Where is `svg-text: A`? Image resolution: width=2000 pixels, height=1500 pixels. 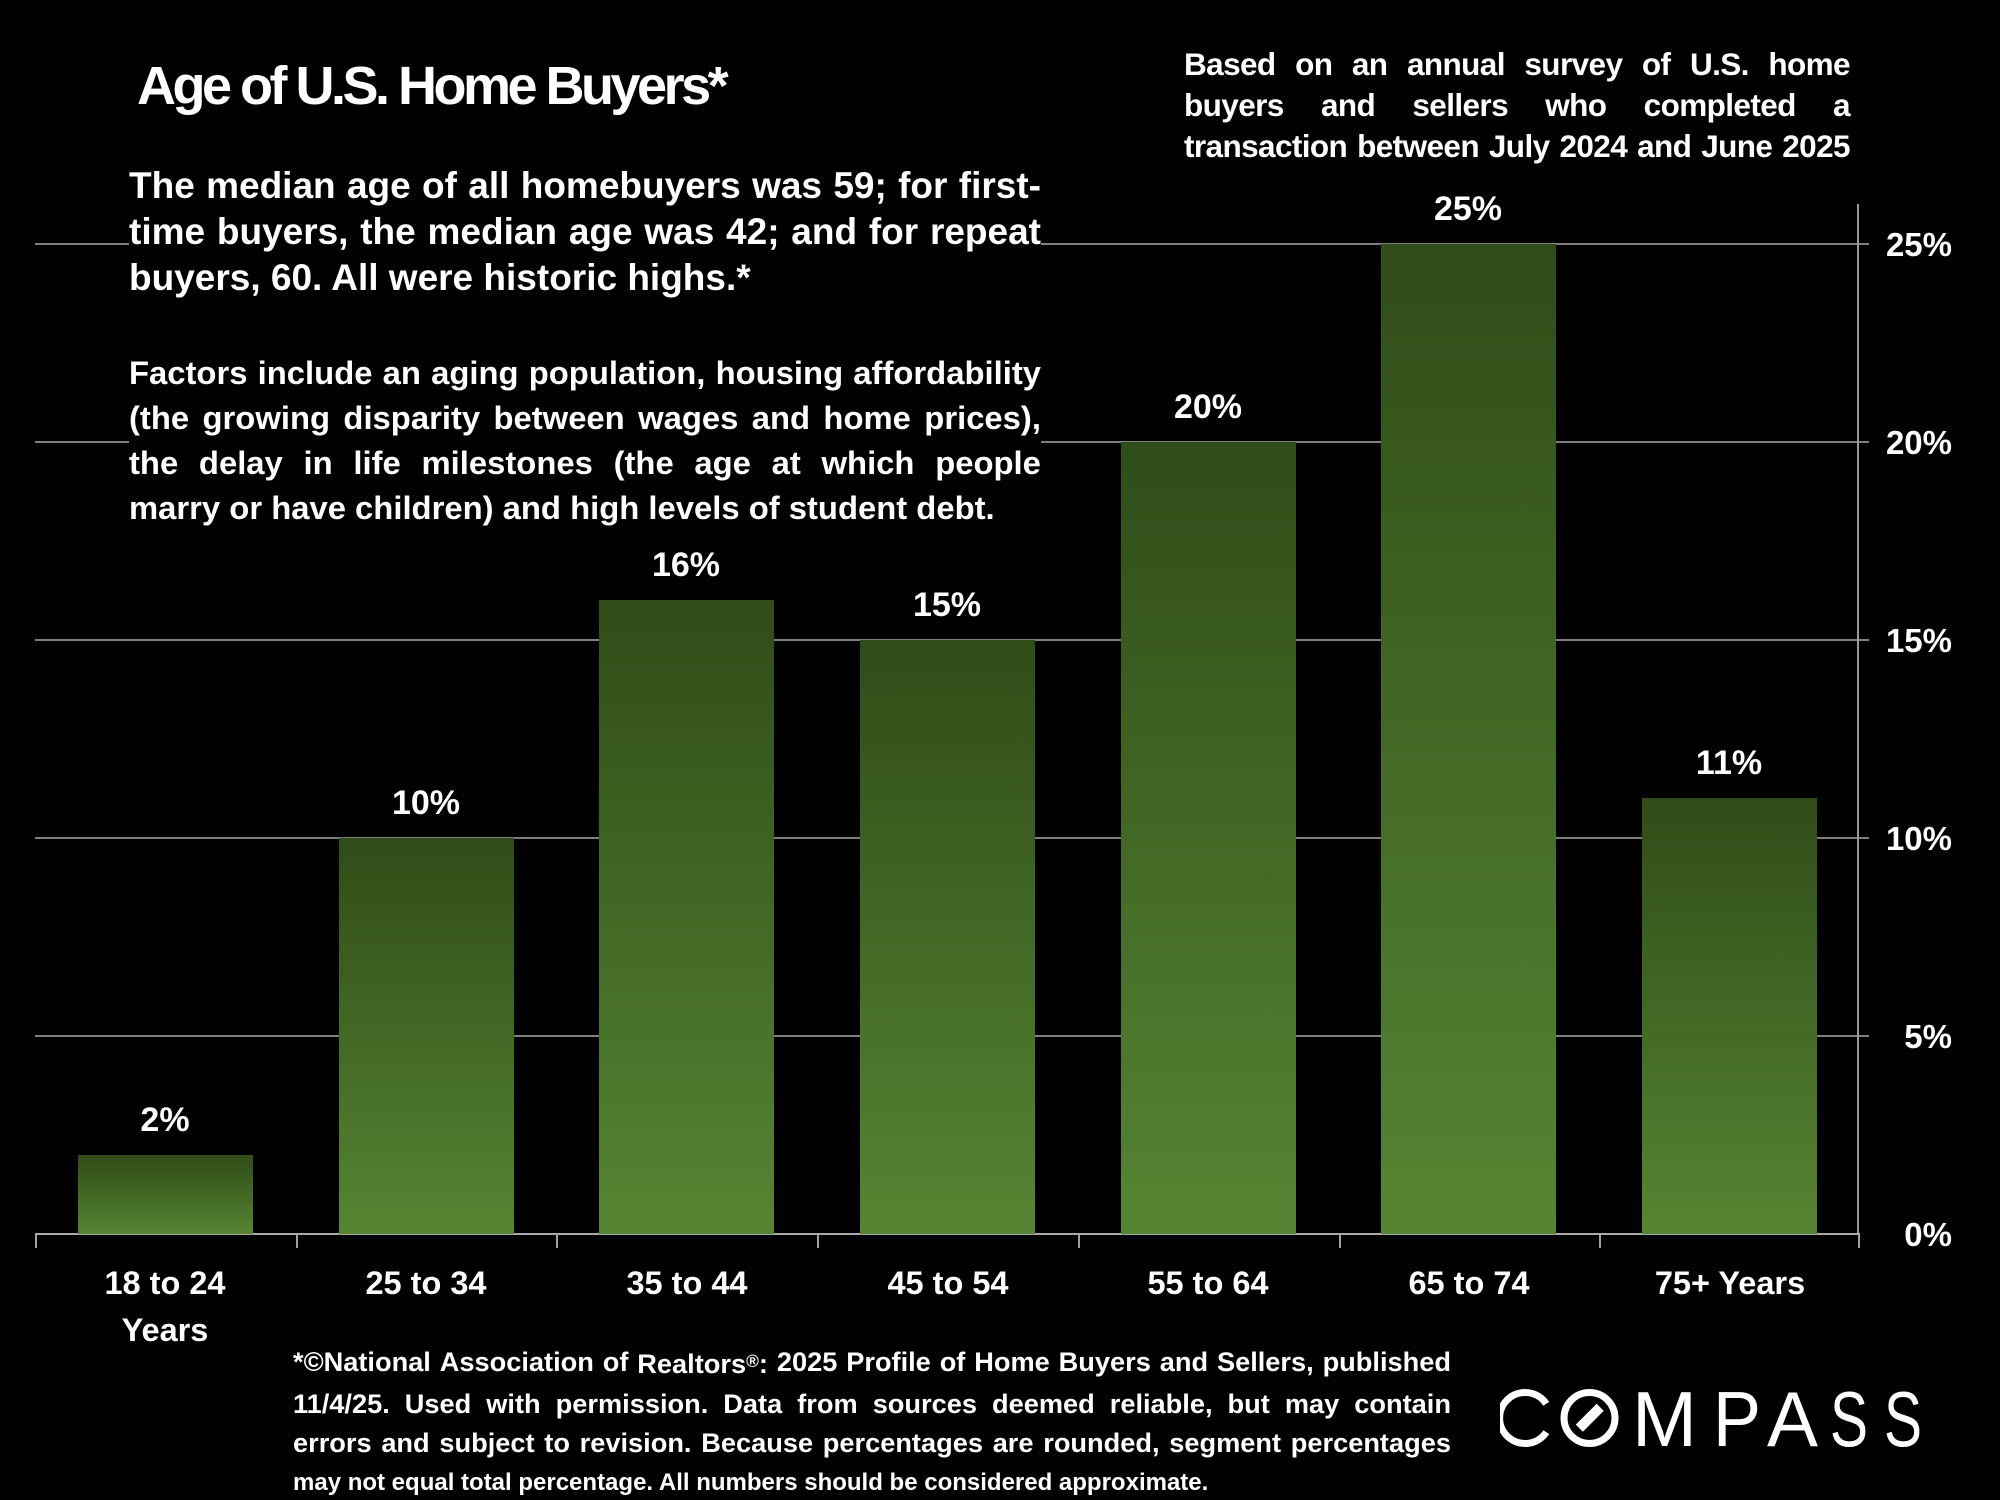 svg-text: A is located at coordinates (1792, 1418).